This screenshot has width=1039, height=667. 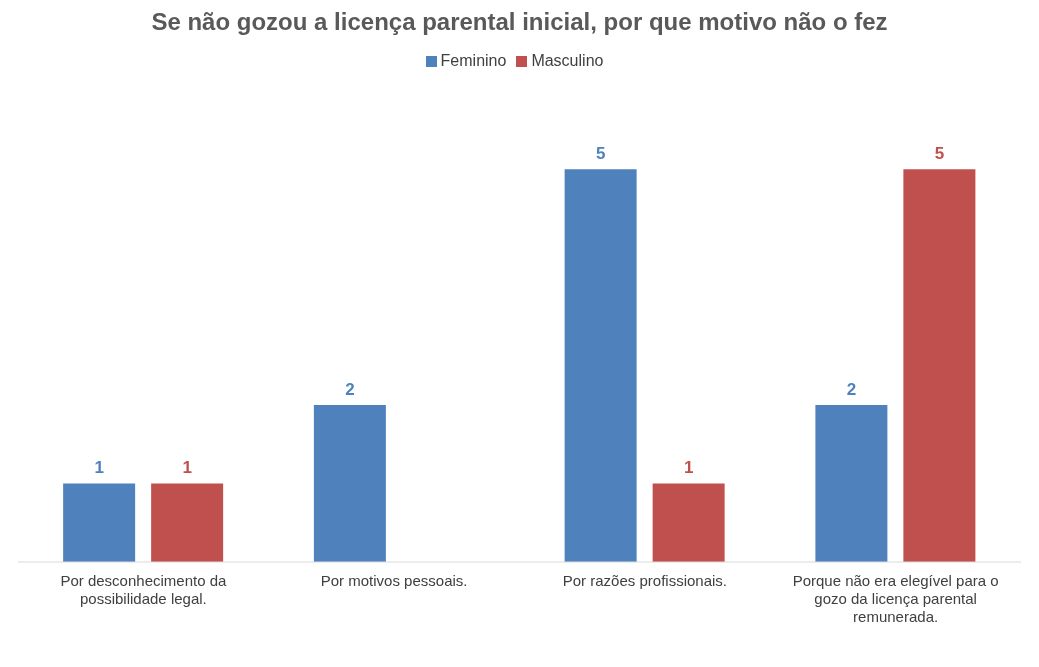 I want to click on chart-title: Se não gozou a licença parental inicial, por que motivo não o fez, so click(x=519, y=22).